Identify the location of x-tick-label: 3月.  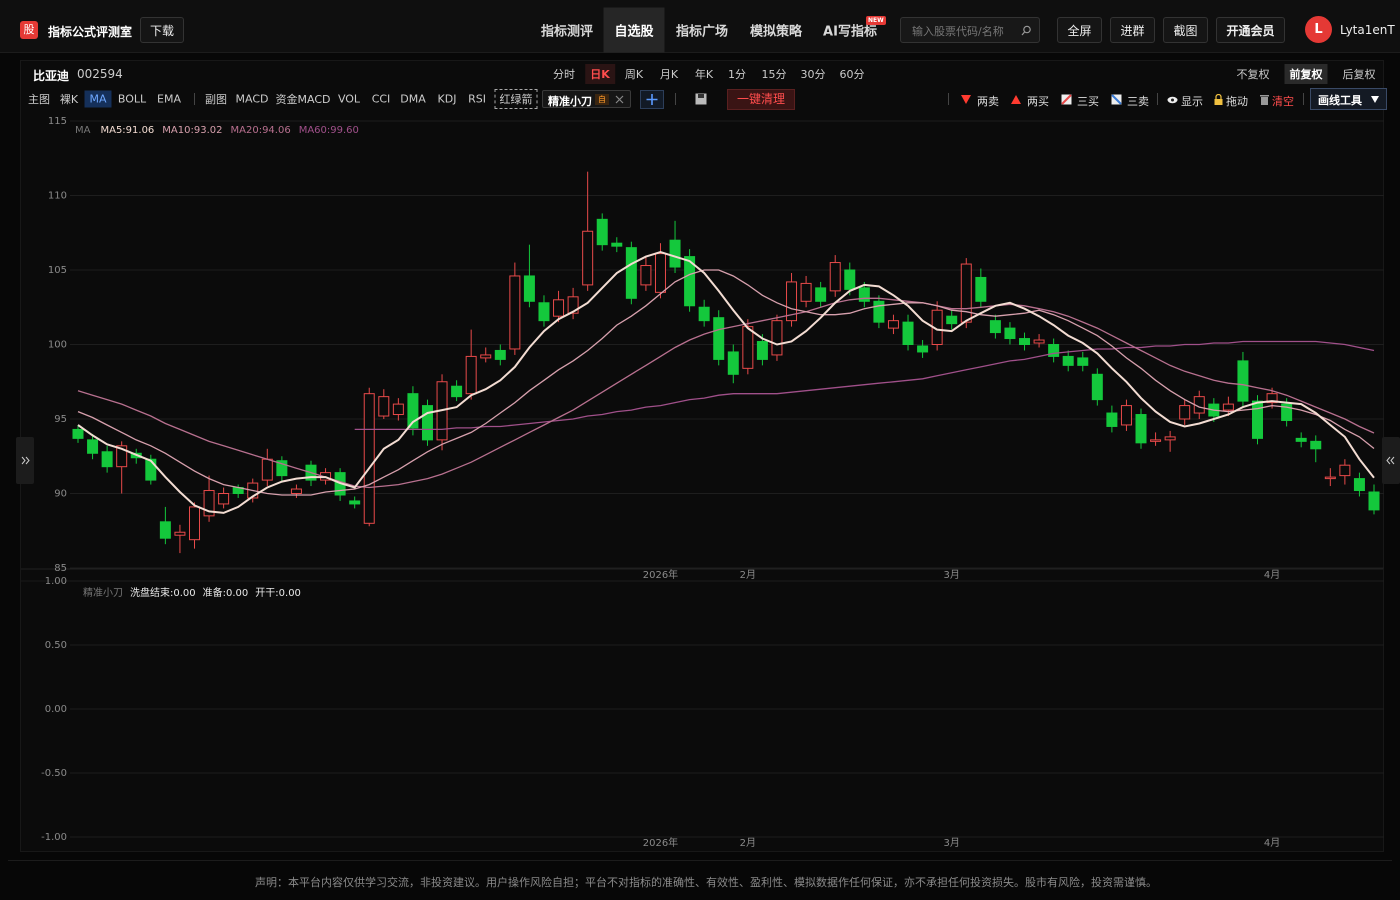
(952, 843).